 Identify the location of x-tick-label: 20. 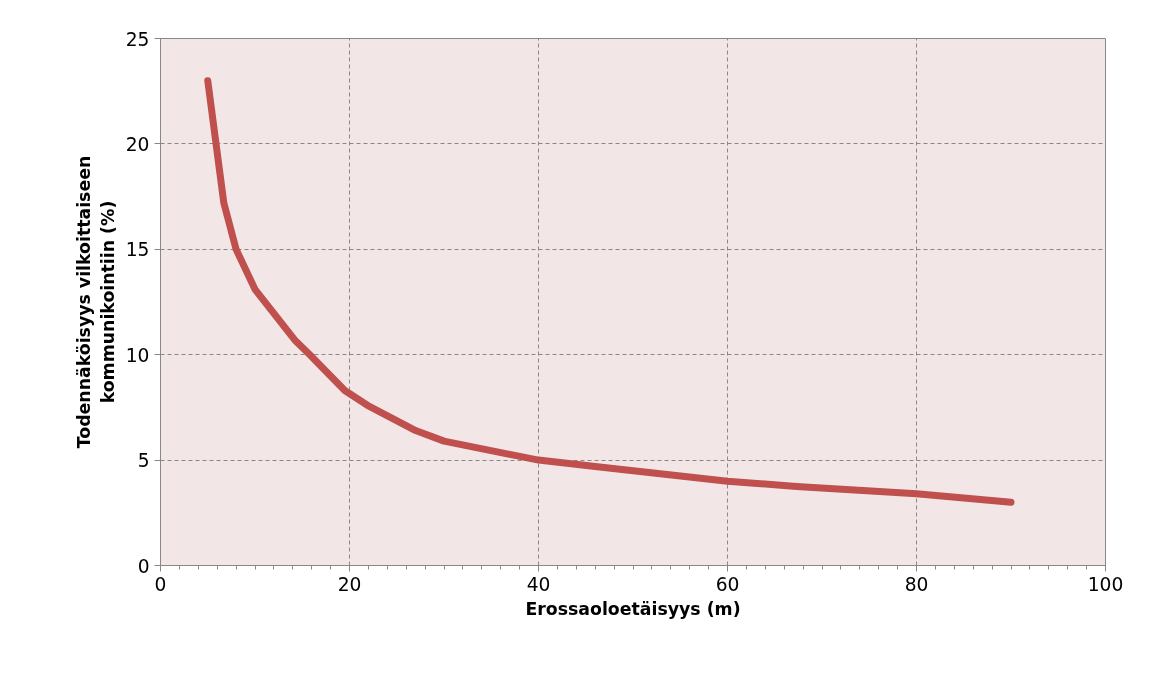
(349, 584).